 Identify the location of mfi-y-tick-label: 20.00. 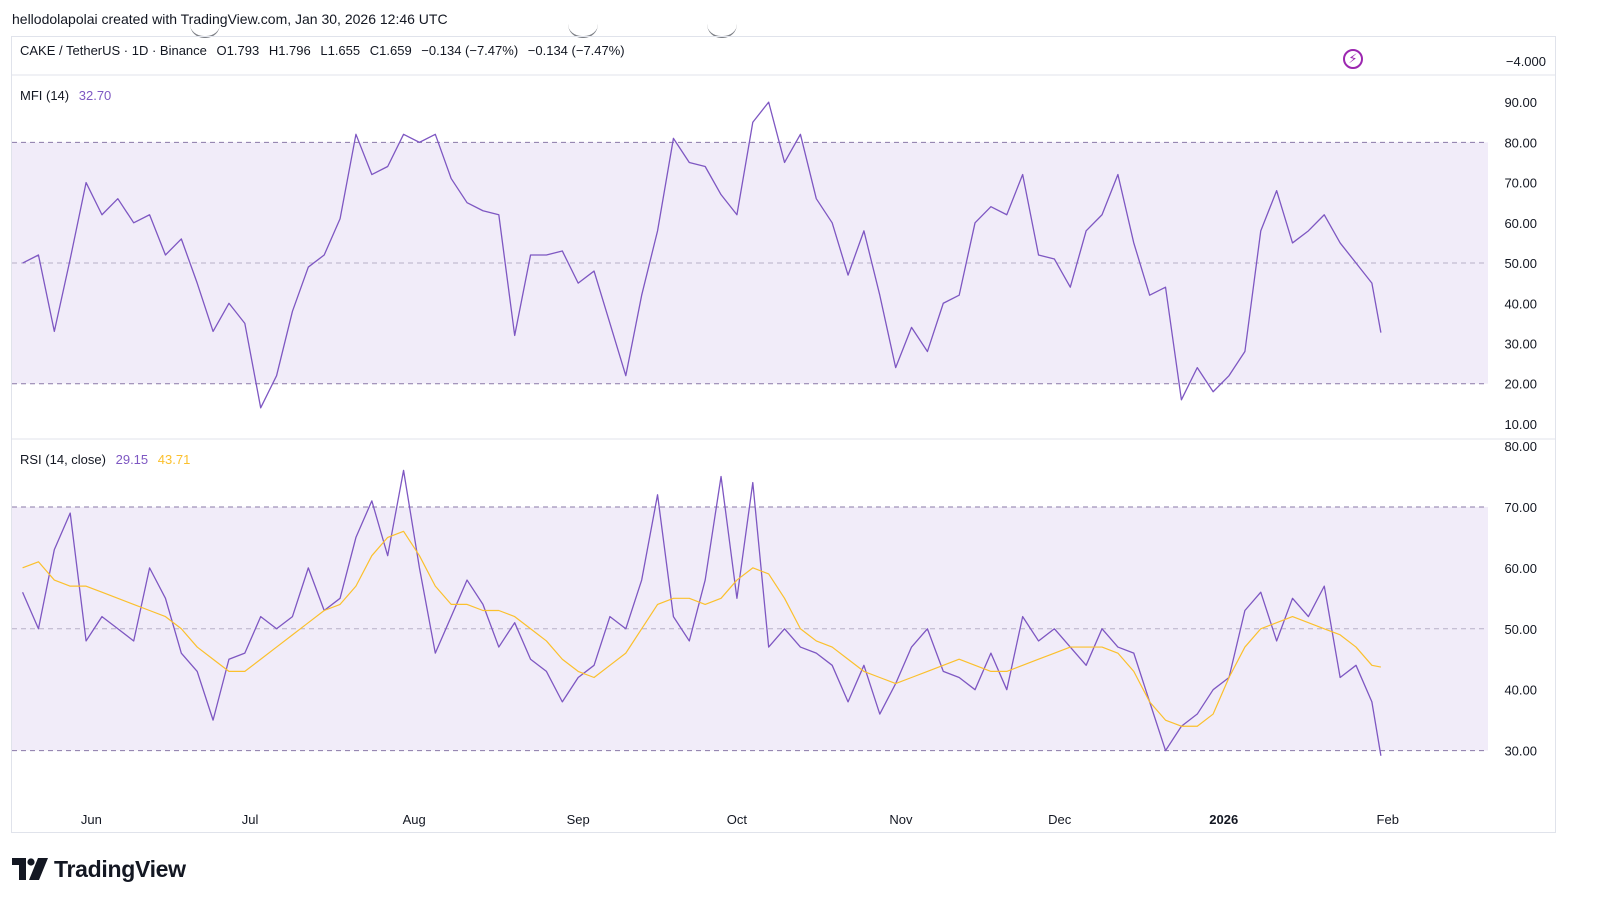
(1520, 384).